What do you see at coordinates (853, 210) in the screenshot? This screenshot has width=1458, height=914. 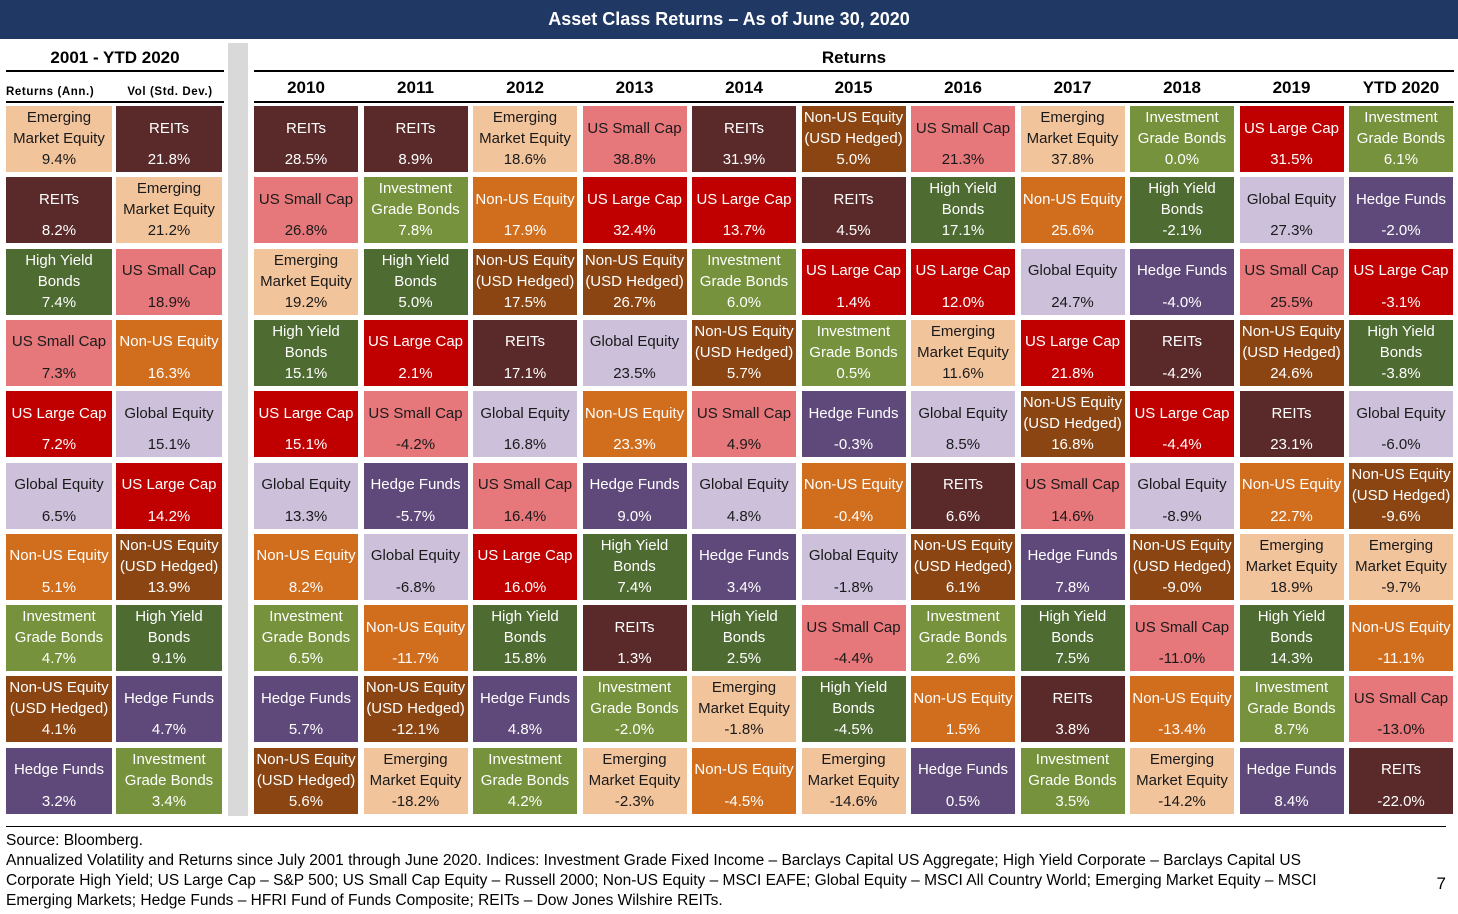 I see `cell-2015-rank-2: REITs 4.5%` at bounding box center [853, 210].